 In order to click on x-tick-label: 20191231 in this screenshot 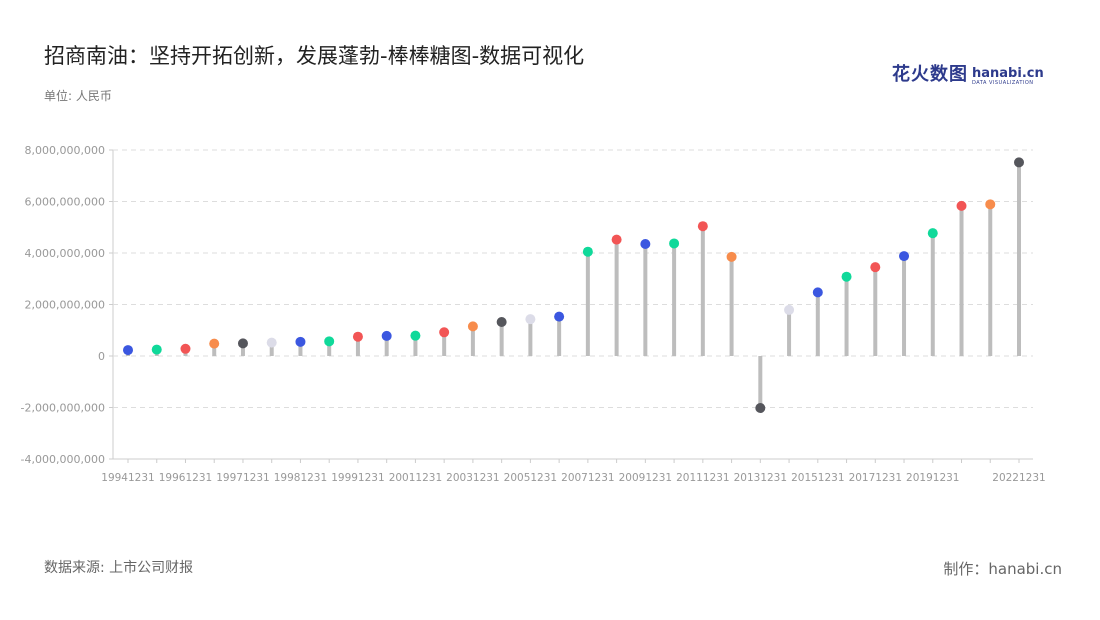, I will do `click(932, 478)`.